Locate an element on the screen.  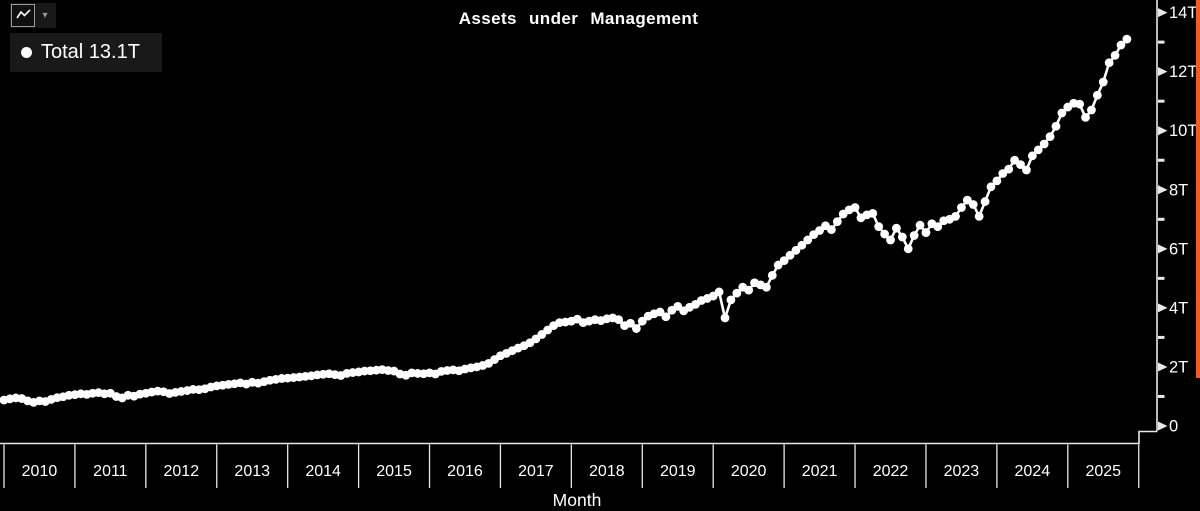
x-tick-label: 2015 is located at coordinates (394, 471).